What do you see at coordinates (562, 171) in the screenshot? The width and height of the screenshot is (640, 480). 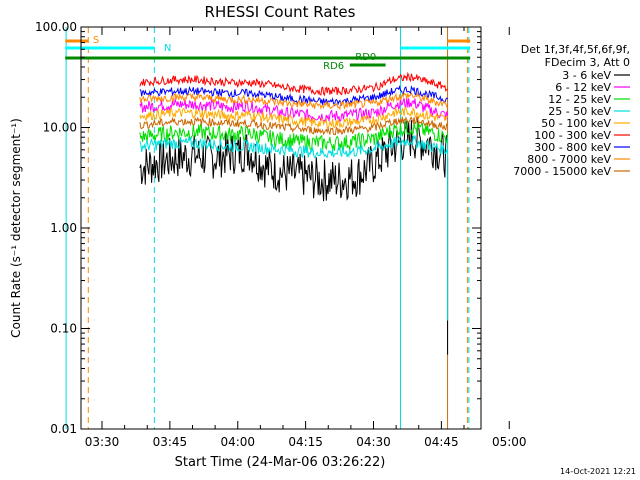 I see `legend-entry-label-8: 7000 - 15000 keV` at bounding box center [562, 171].